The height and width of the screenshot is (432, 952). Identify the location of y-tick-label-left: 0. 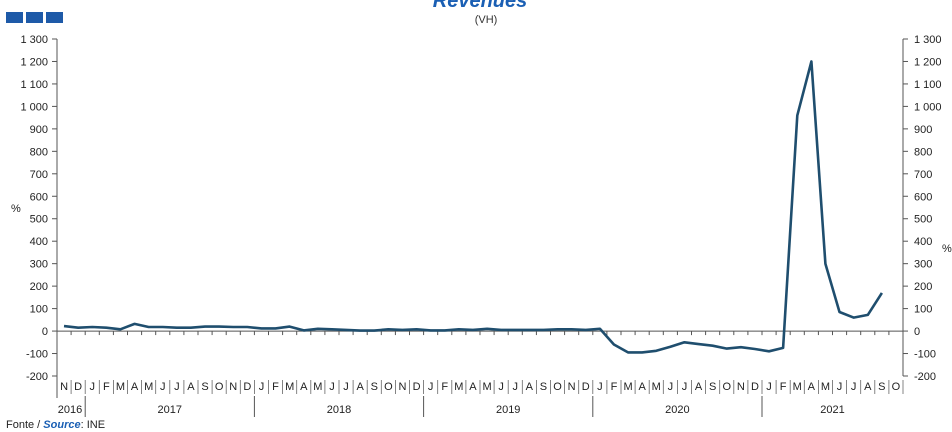
(45, 332).